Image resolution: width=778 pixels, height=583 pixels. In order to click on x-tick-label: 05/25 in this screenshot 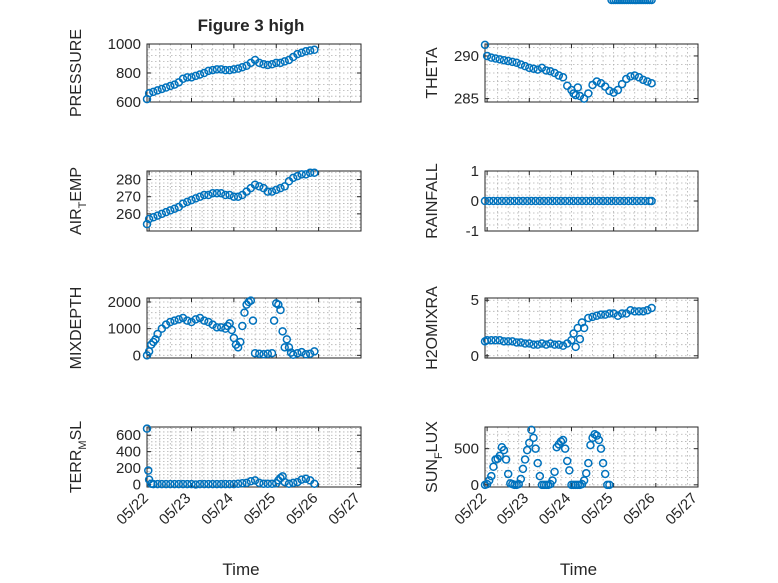, I will do `click(260, 509)`.